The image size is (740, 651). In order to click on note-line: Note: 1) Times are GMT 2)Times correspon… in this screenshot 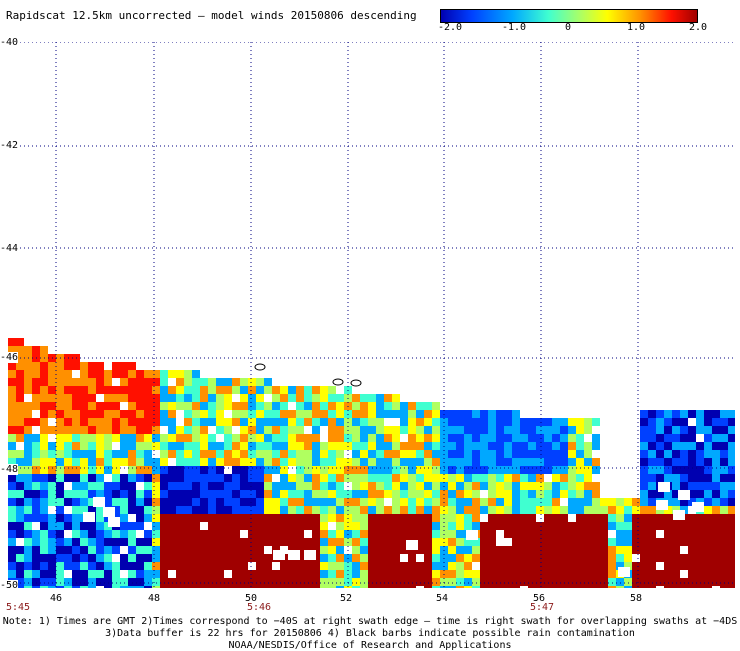, I will do `click(370, 621)`.